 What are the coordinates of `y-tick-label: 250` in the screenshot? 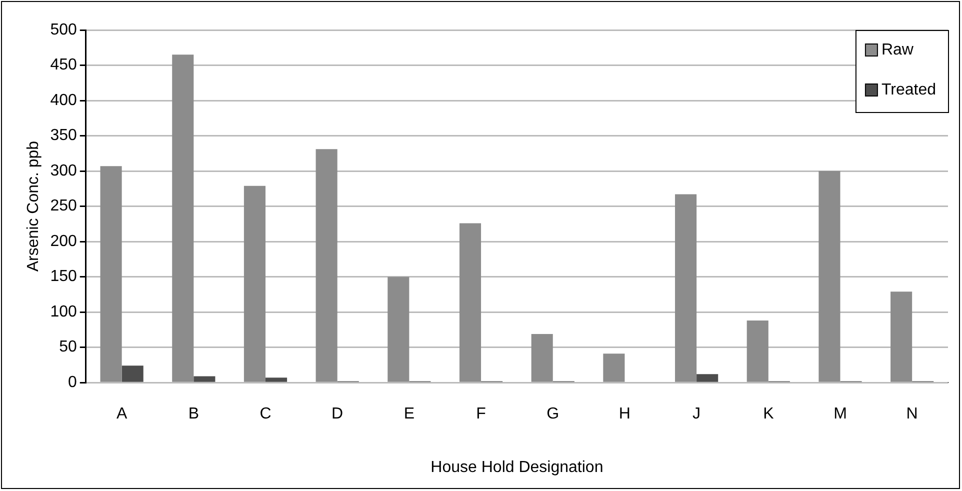 It's located at (63, 206).